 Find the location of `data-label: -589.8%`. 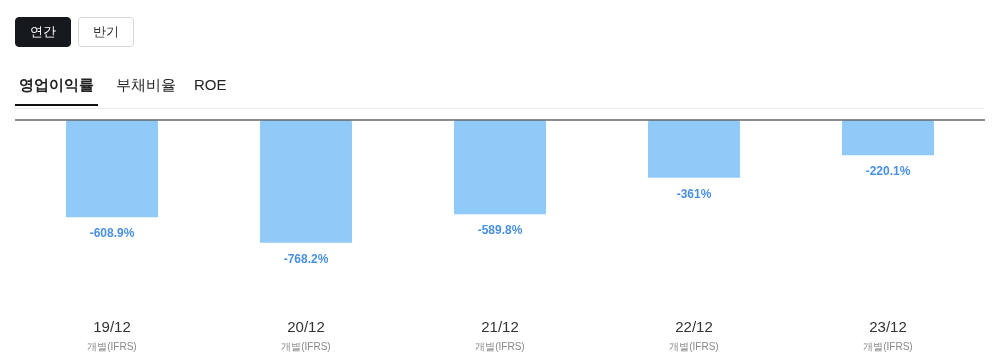

data-label: -589.8% is located at coordinates (500, 230).